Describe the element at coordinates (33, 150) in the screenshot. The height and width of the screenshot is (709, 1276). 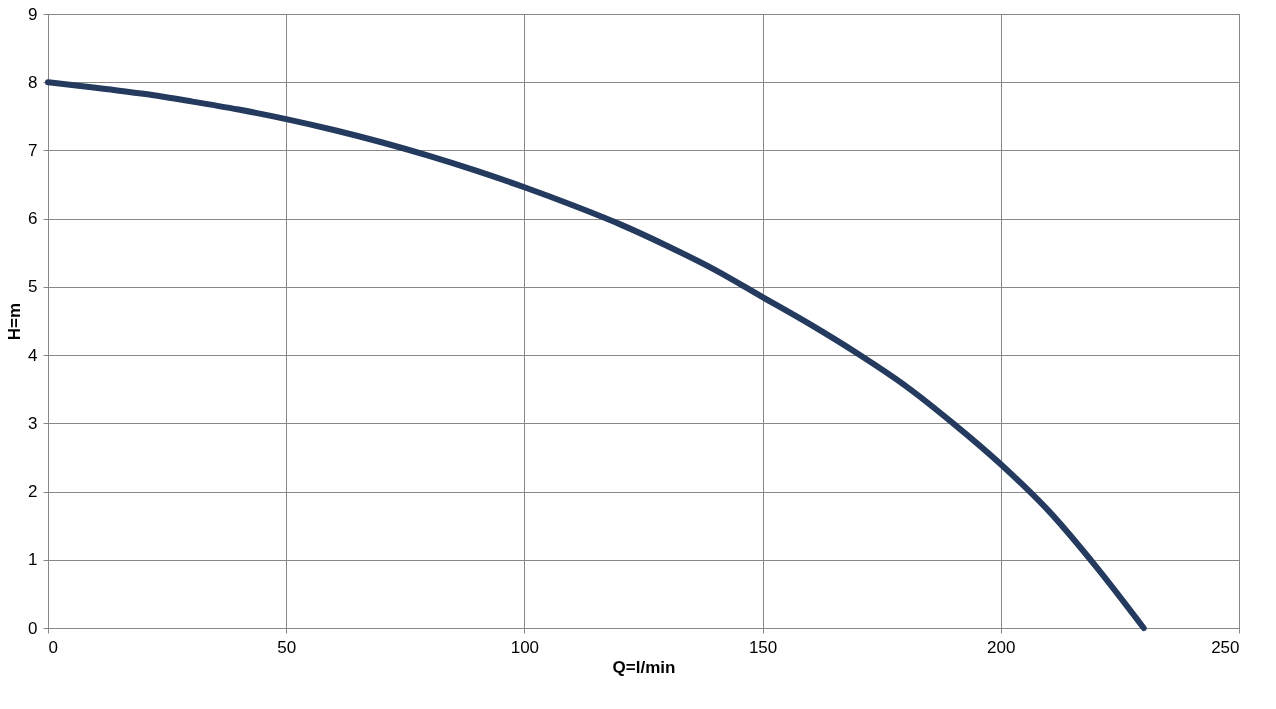
I see `y-tick-label: 7` at that location.